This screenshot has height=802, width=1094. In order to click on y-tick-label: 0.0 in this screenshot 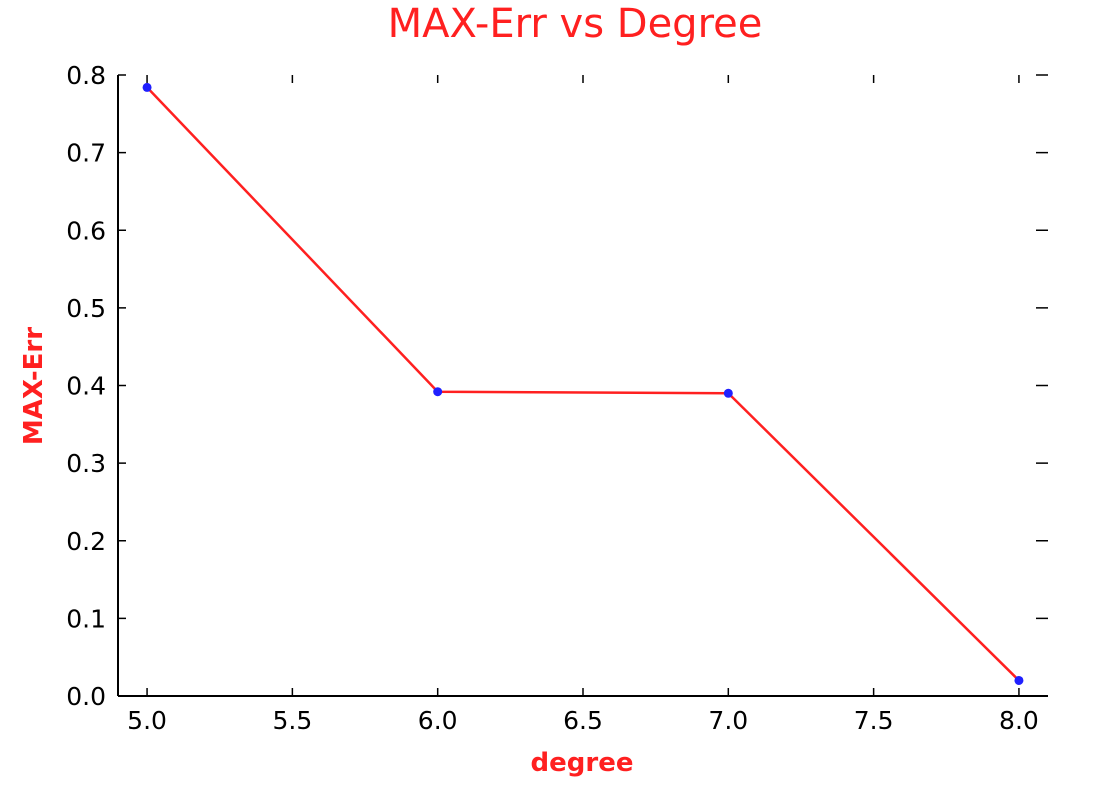, I will do `click(86, 696)`.